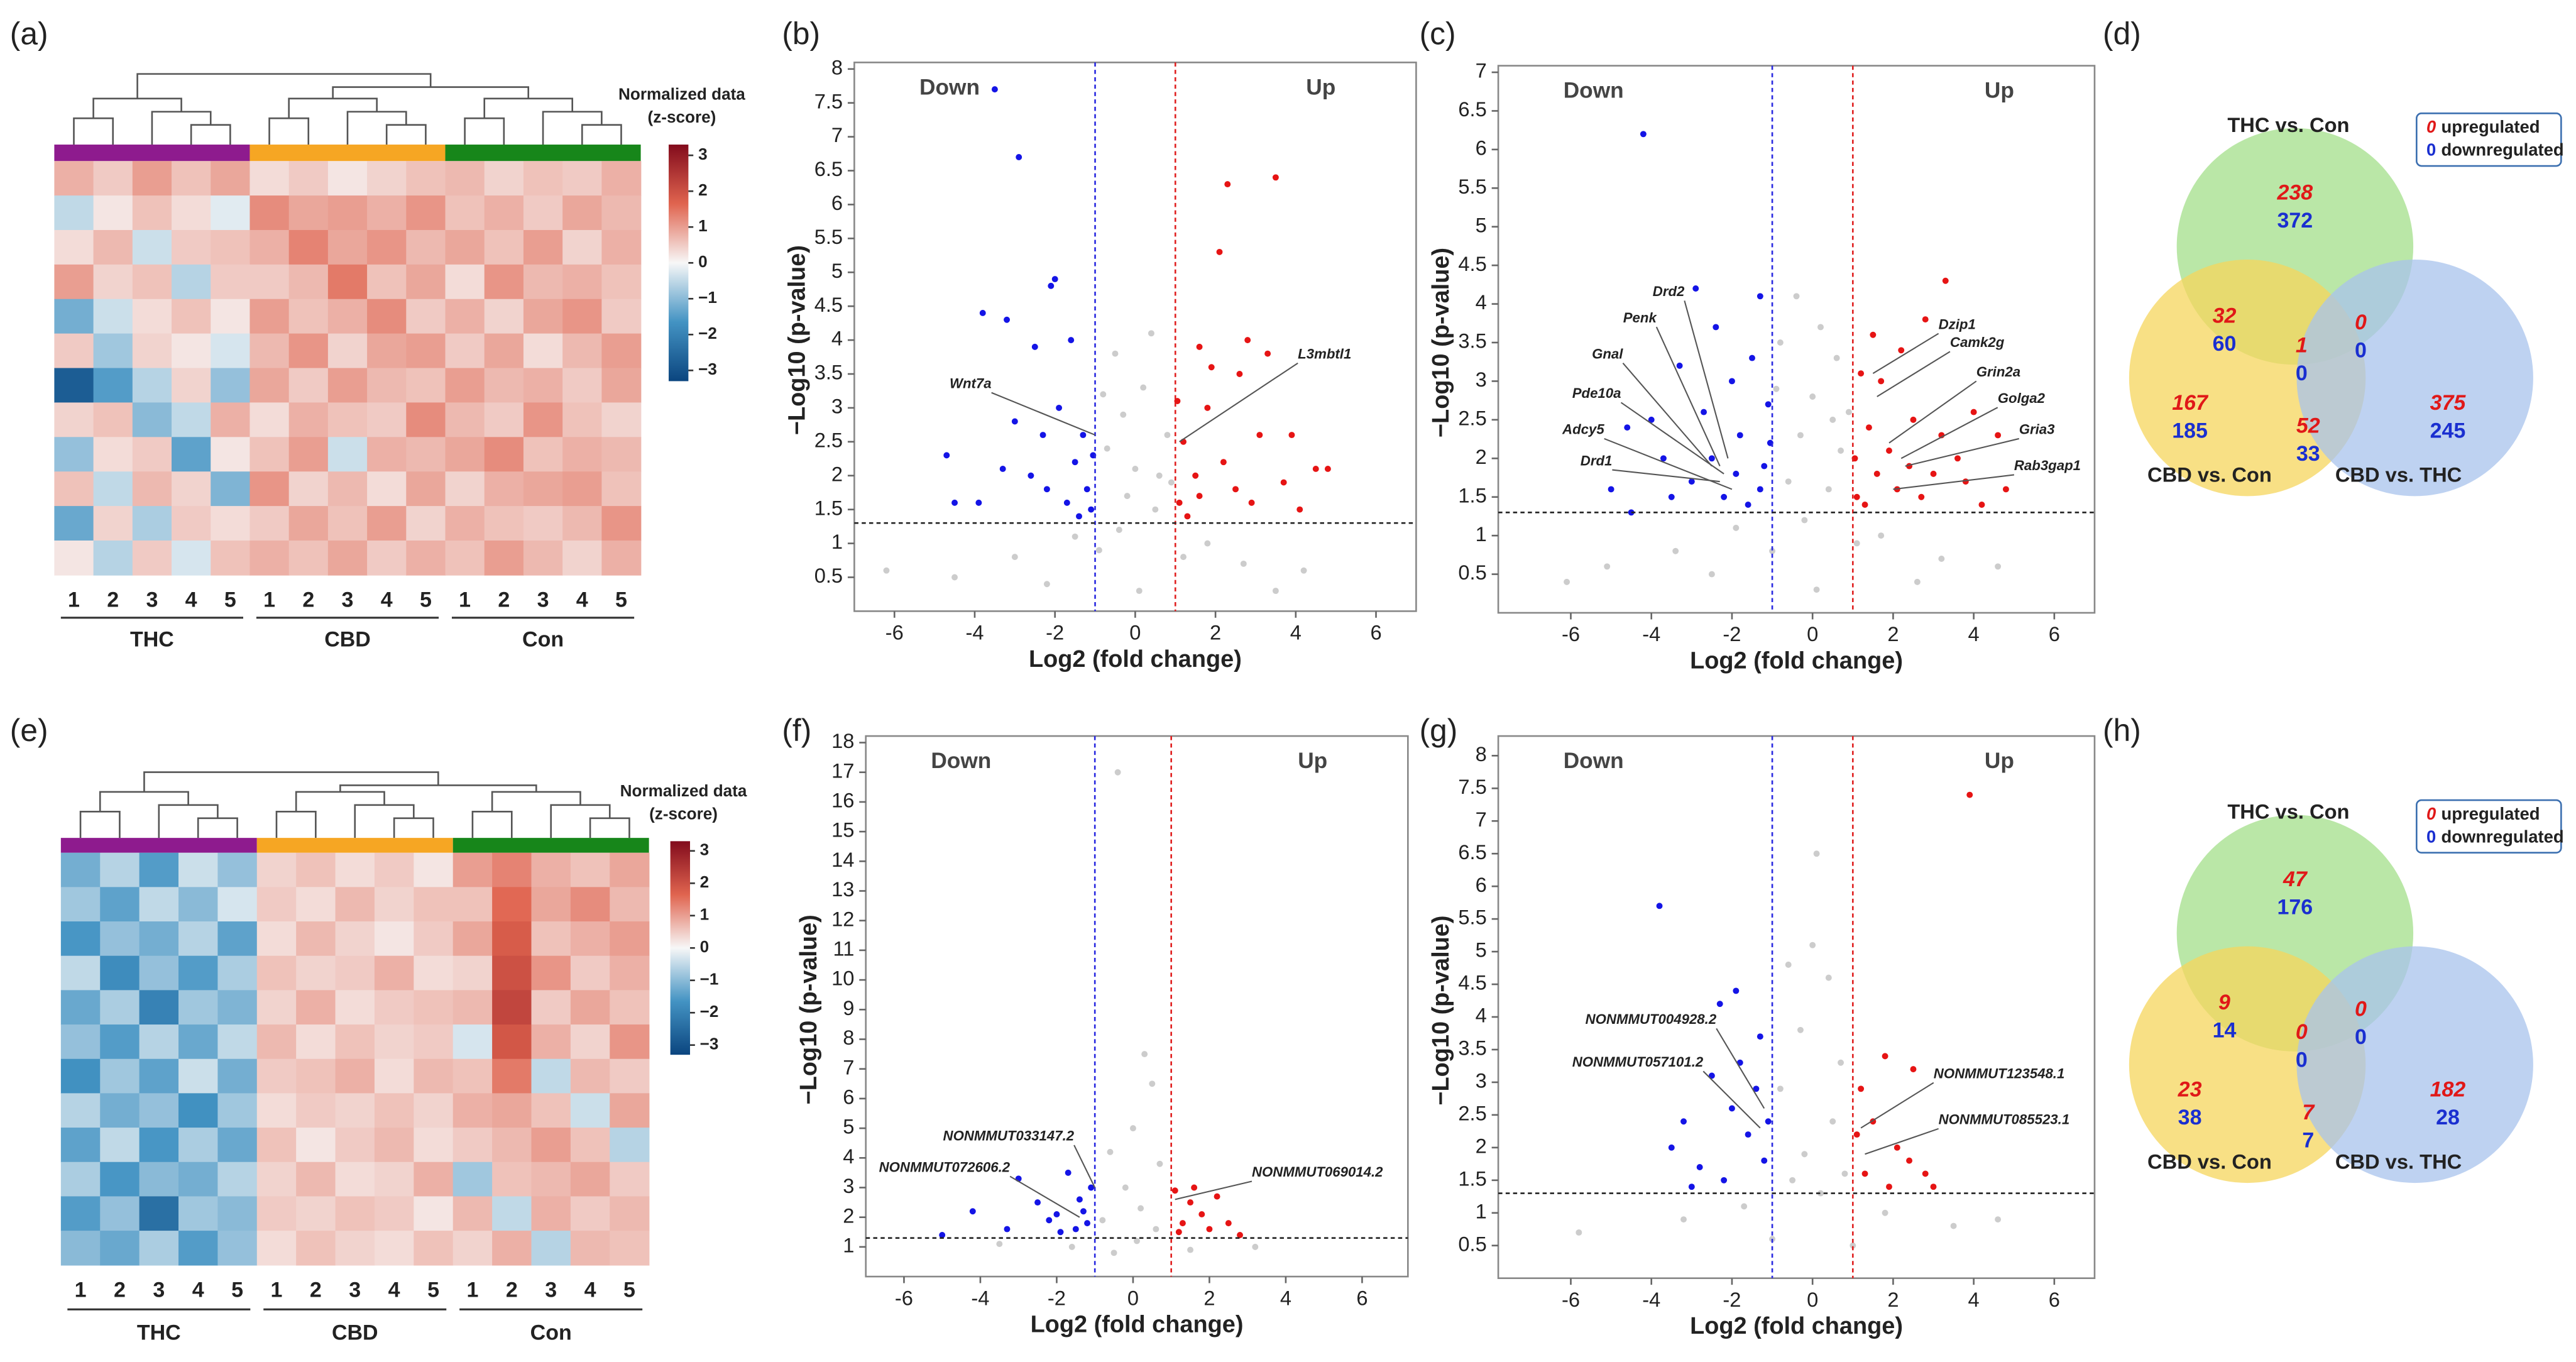  Describe the element at coordinates (1472, 418) in the screenshot. I see `y-tick-label: 2.5` at that location.